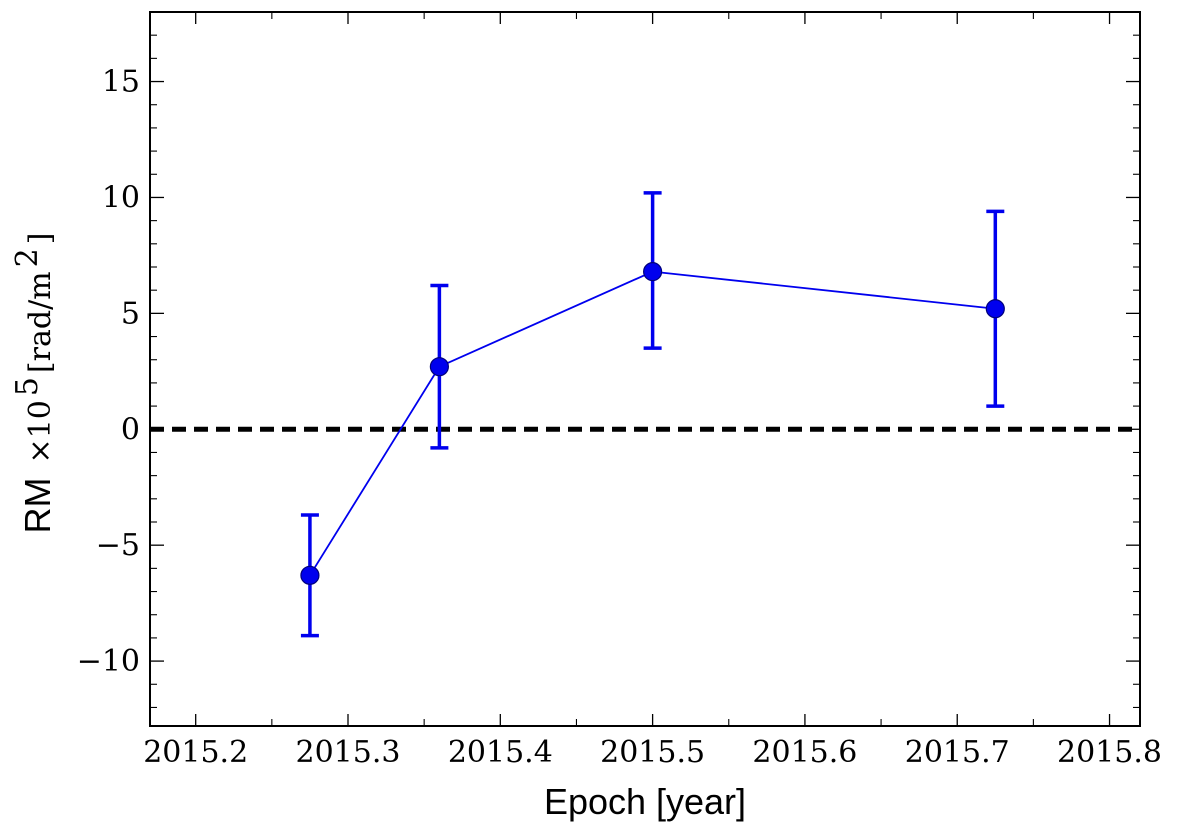 The height and width of the screenshot is (837, 1200). I want to click on x-tick-label: 2015.3, so click(348, 752).